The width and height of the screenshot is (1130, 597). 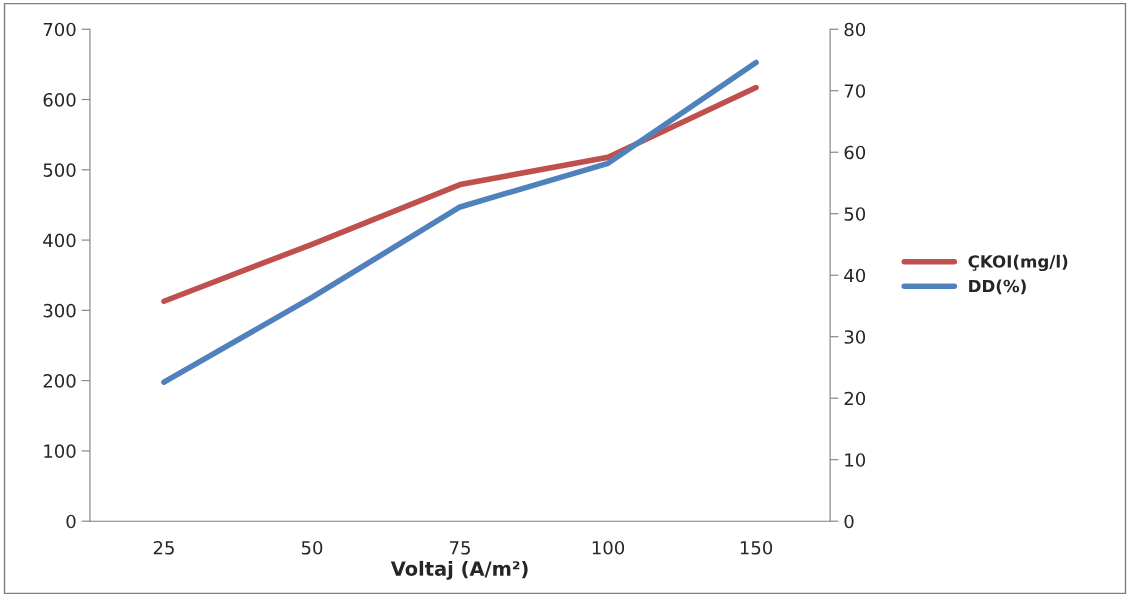 What do you see at coordinates (756, 547) in the screenshot?
I see `x-tick-label: 150` at bounding box center [756, 547].